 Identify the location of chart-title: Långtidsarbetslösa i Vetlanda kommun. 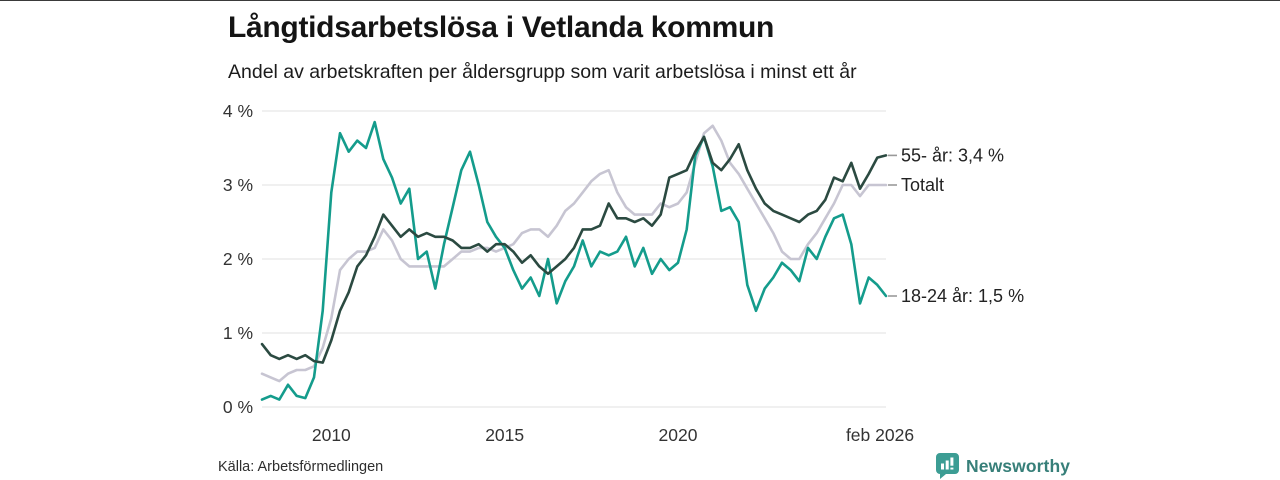
(501, 27).